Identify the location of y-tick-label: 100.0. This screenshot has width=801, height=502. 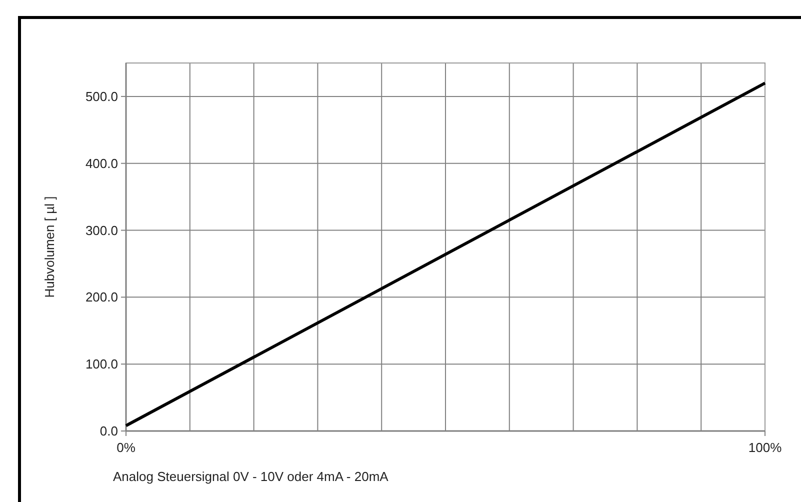
(101, 364).